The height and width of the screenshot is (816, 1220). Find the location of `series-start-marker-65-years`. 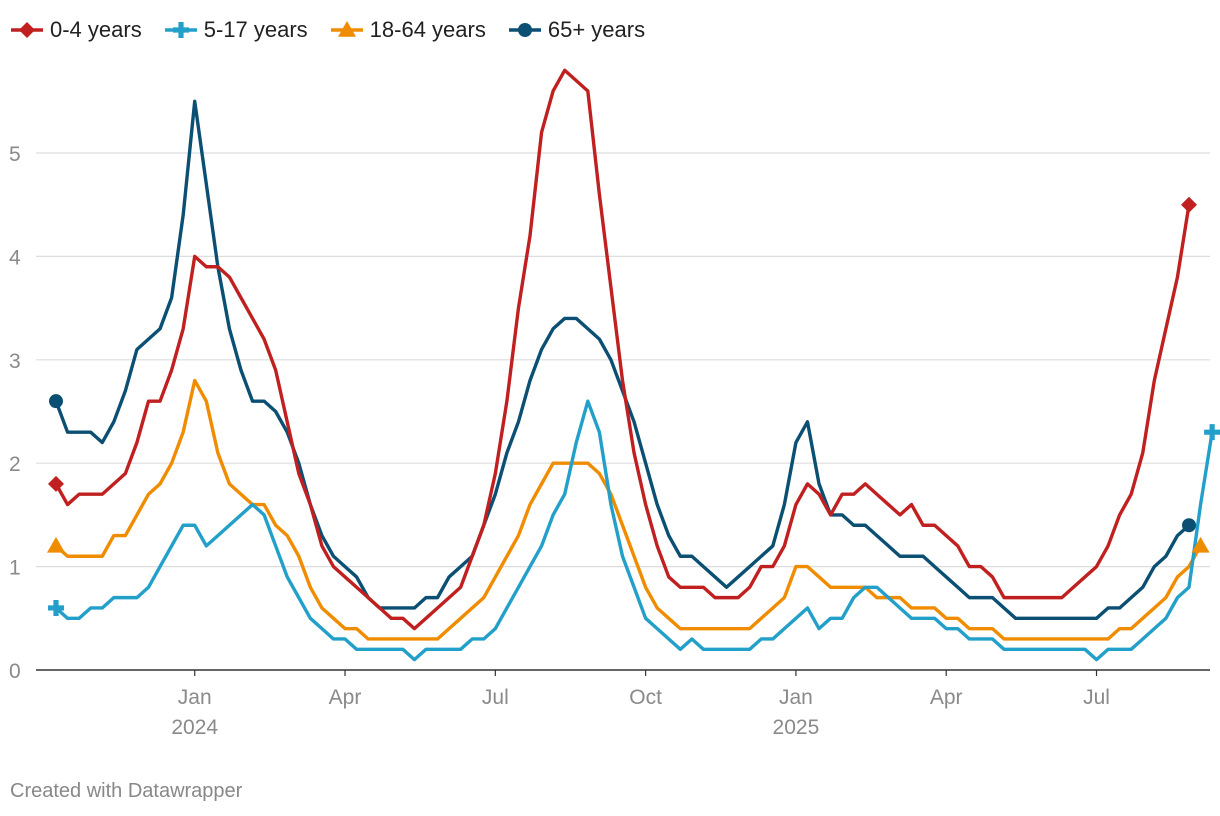

series-start-marker-65-years is located at coordinates (56, 401).